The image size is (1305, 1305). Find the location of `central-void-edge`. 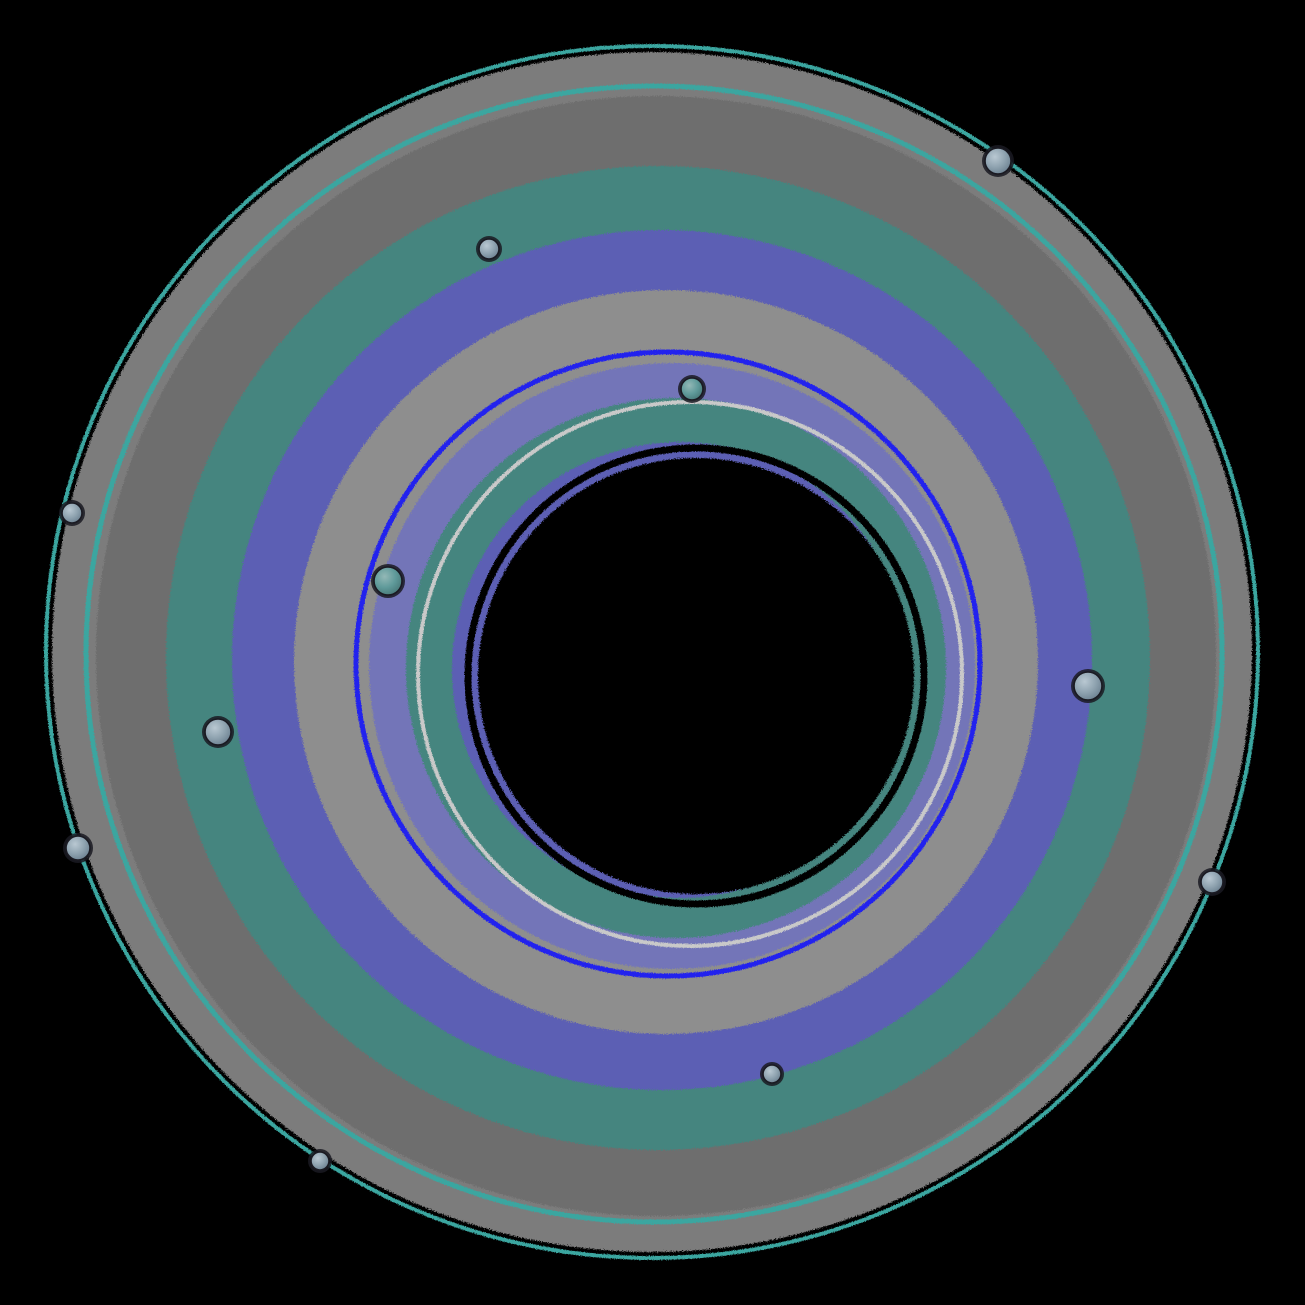

central-void-edge is located at coordinates (696, 676).